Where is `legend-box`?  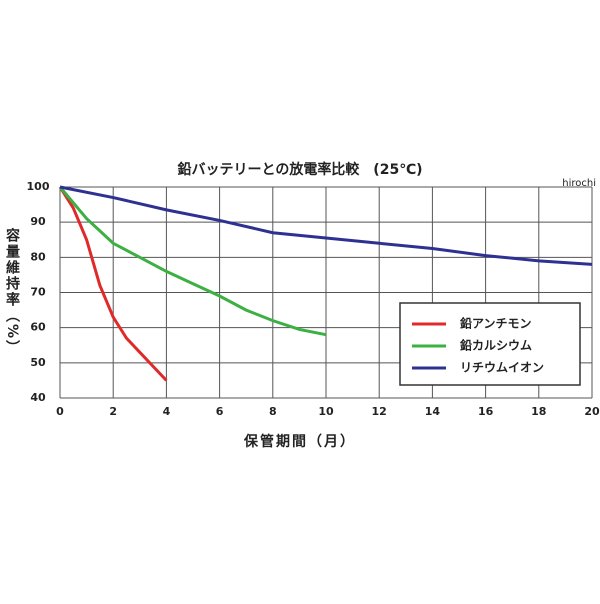
legend-box is located at coordinates (490, 344).